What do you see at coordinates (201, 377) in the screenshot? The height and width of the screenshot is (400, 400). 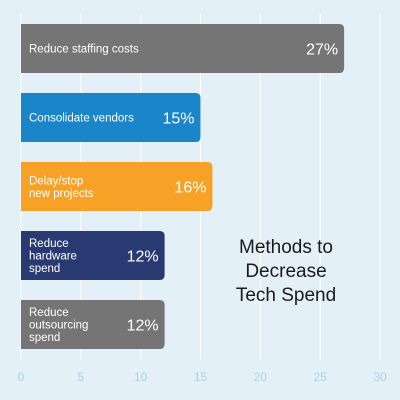 I see `x-tick-label-15: 15` at bounding box center [201, 377].